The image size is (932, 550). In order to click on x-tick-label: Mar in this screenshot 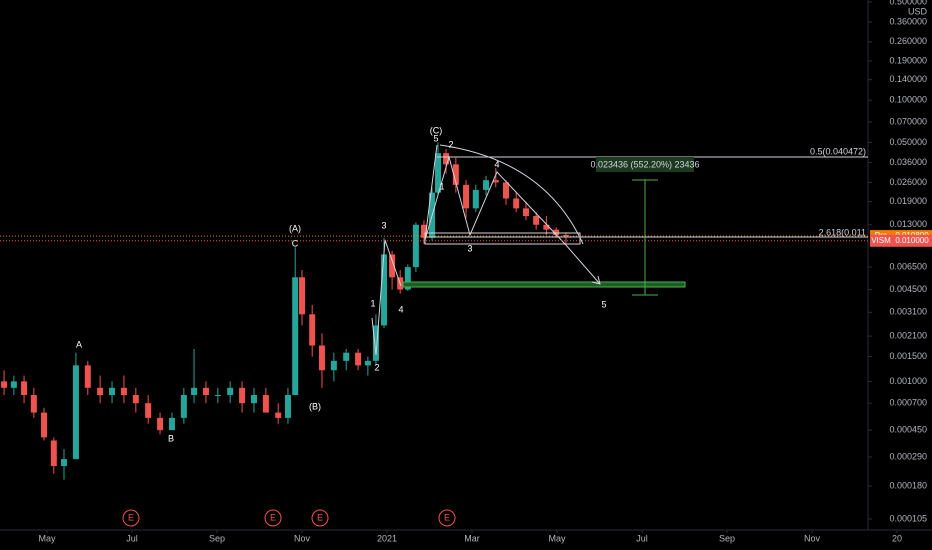, I will do `click(472, 538)`.